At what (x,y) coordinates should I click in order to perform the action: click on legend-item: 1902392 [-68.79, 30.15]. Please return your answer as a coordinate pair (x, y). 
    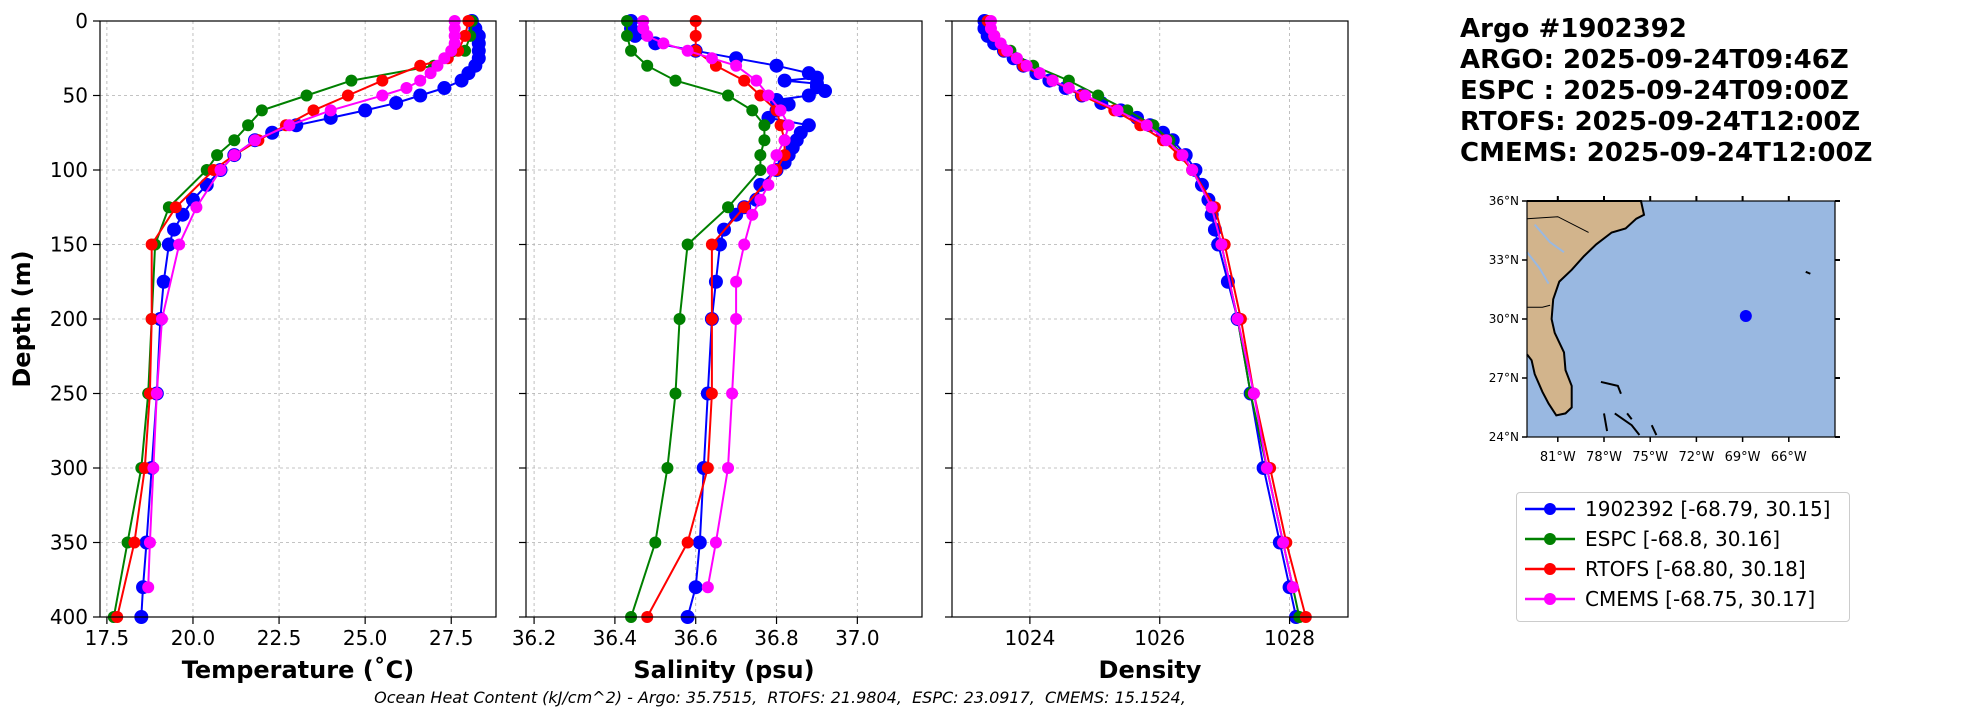
    Looking at the image, I should click on (1677, 509).